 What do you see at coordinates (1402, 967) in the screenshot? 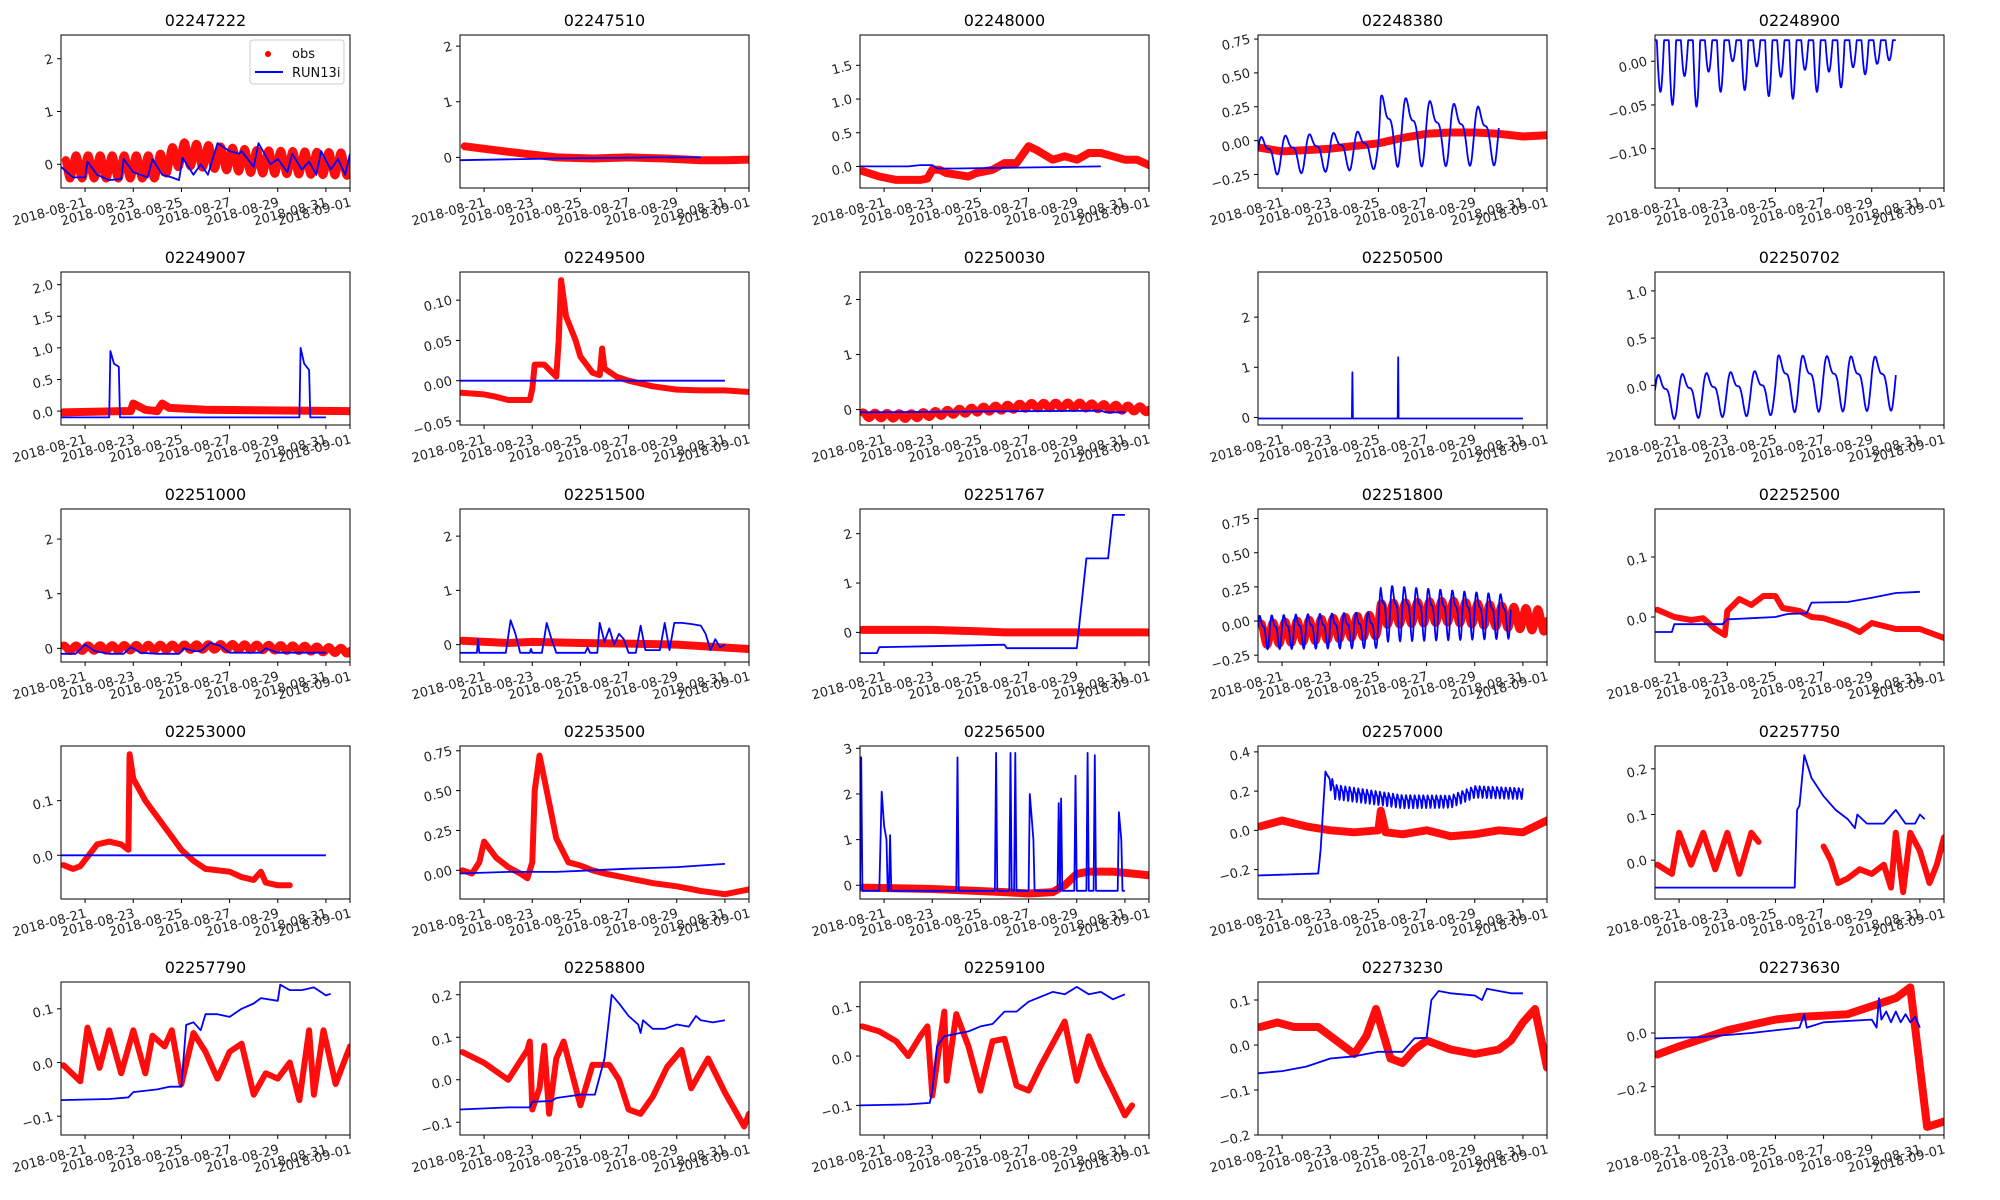
I see `subplot-title: 02273230` at bounding box center [1402, 967].